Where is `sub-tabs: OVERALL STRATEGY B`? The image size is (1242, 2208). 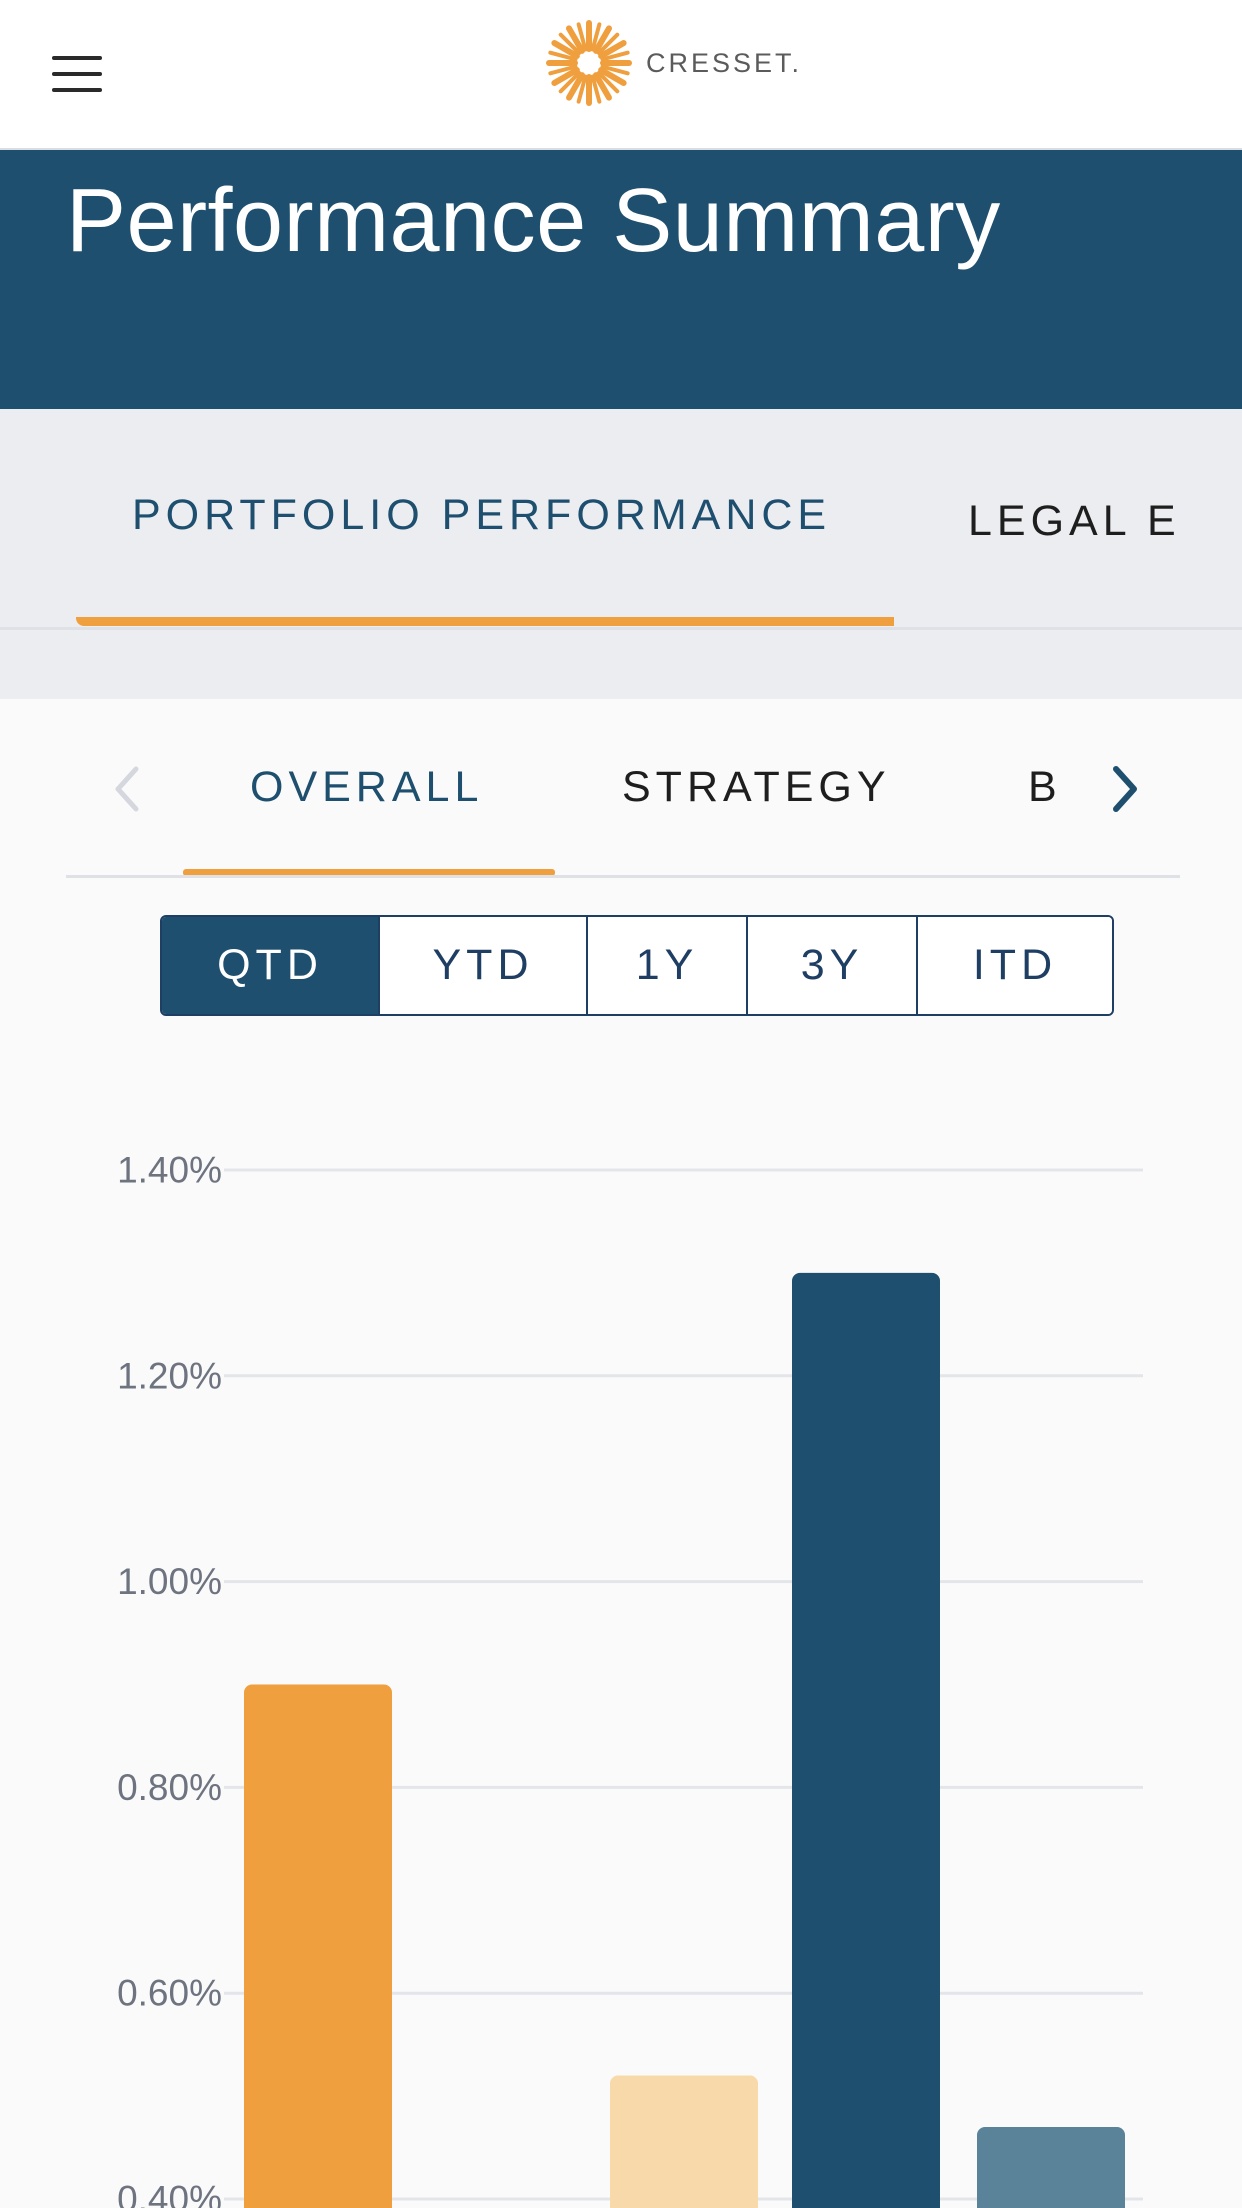 sub-tabs: OVERALL STRATEGY B is located at coordinates (623, 789).